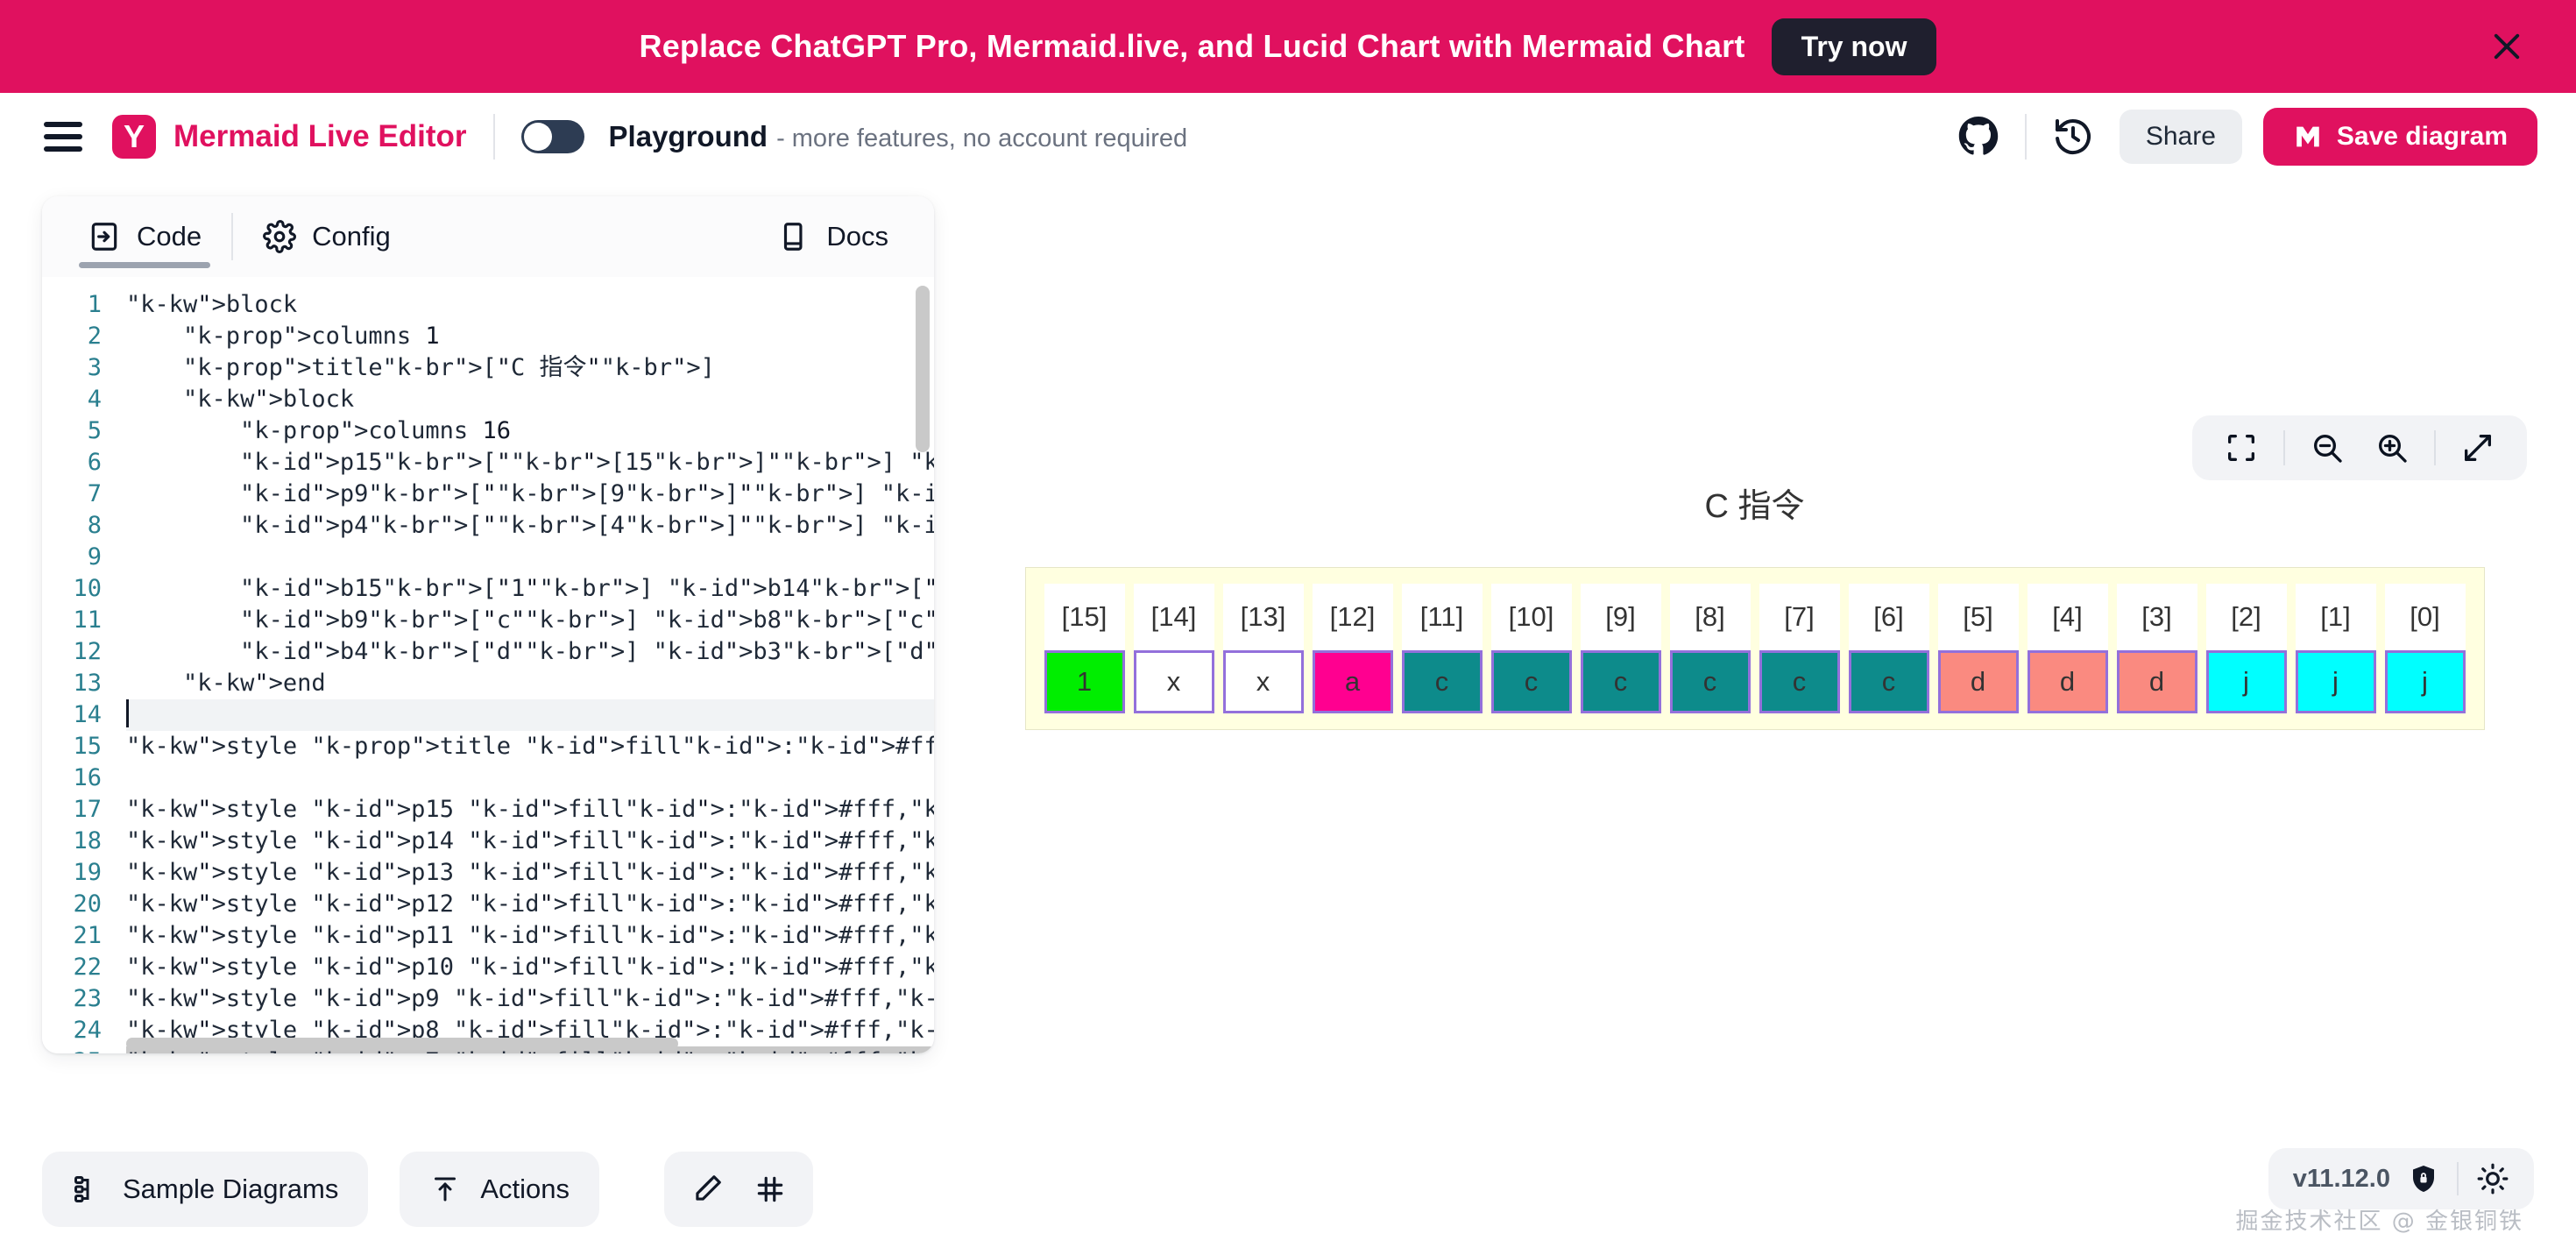  What do you see at coordinates (1978, 617) in the screenshot?
I see `diagram-label-cell: [5]` at bounding box center [1978, 617].